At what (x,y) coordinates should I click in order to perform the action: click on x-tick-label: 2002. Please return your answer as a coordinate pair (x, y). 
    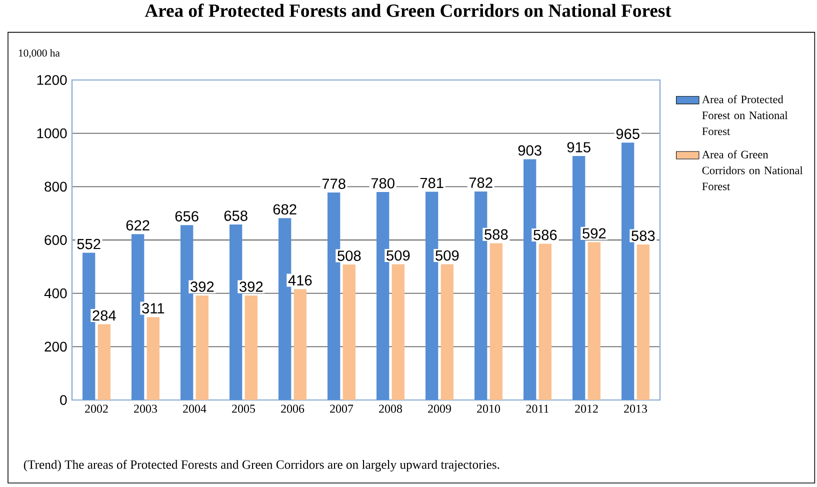
    Looking at the image, I should click on (96, 408).